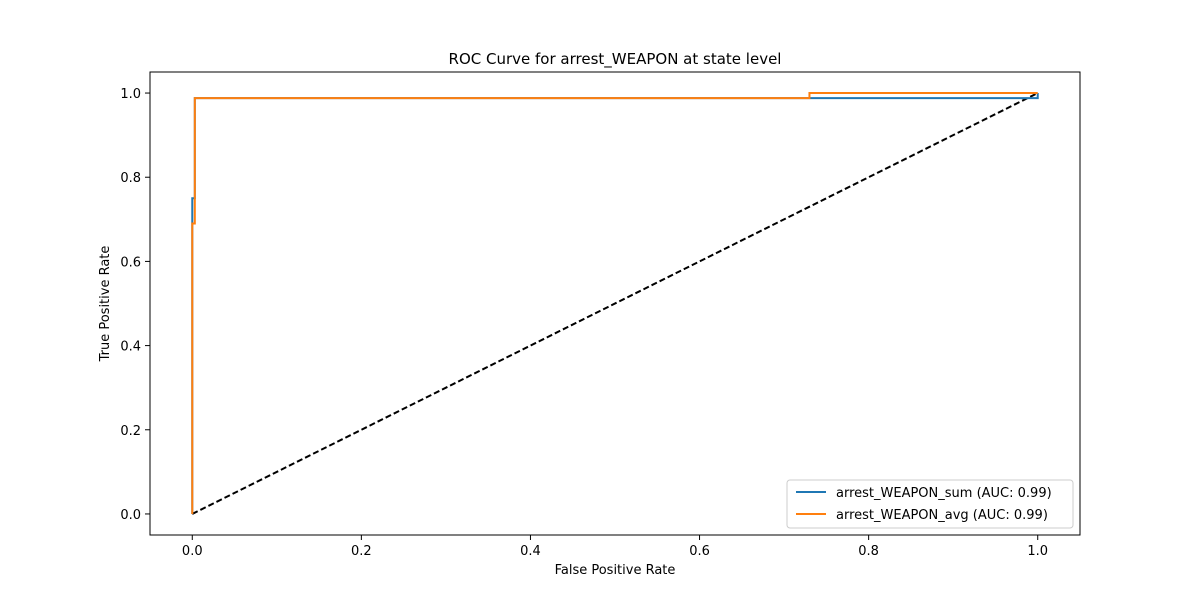  Describe the element at coordinates (130, 431) in the screenshot. I see `y-tick-label: 0.2` at that location.